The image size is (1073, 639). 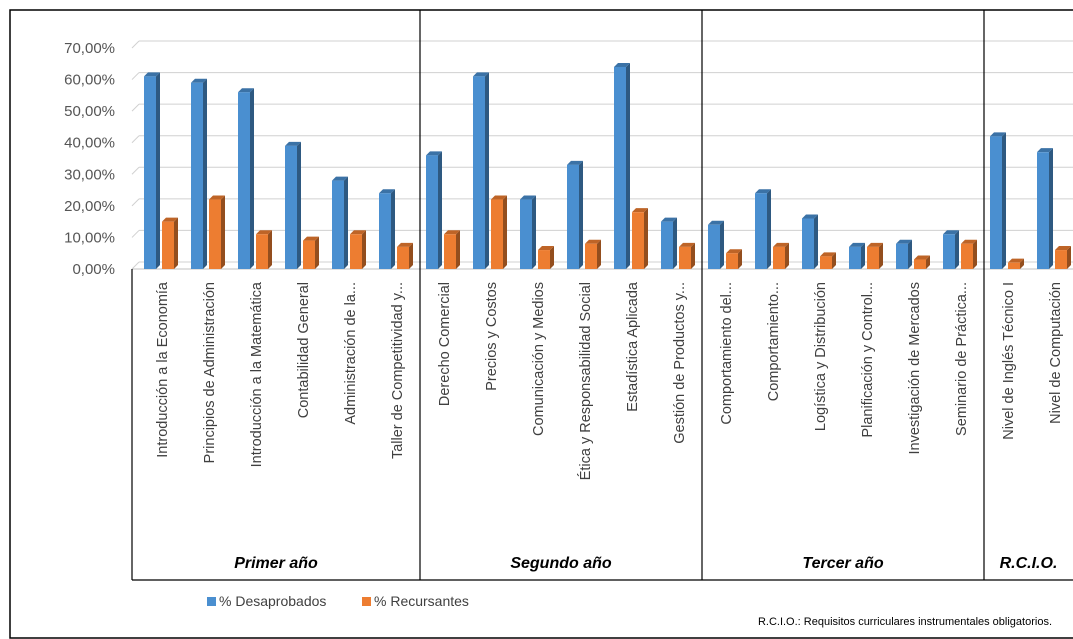 I want to click on category-label: Investigación de Mercados, so click(x=915, y=368).